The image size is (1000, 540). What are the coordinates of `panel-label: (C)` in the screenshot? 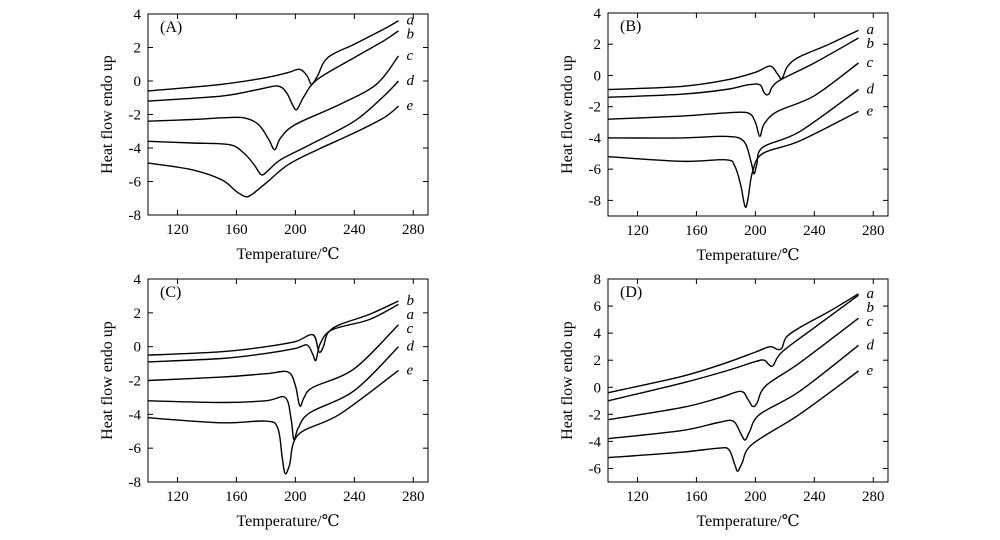 It's located at (170, 292).